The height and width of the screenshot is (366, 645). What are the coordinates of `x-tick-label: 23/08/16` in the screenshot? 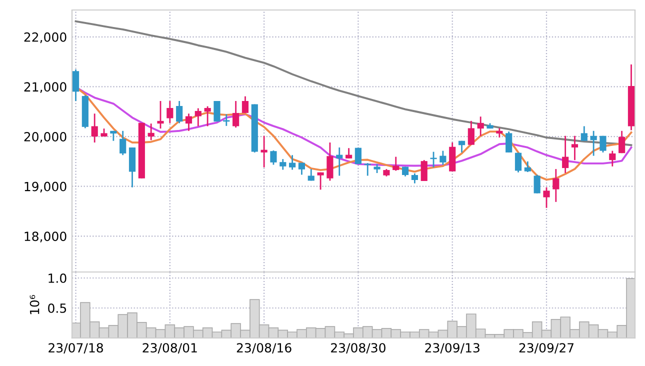 It's located at (264, 348).